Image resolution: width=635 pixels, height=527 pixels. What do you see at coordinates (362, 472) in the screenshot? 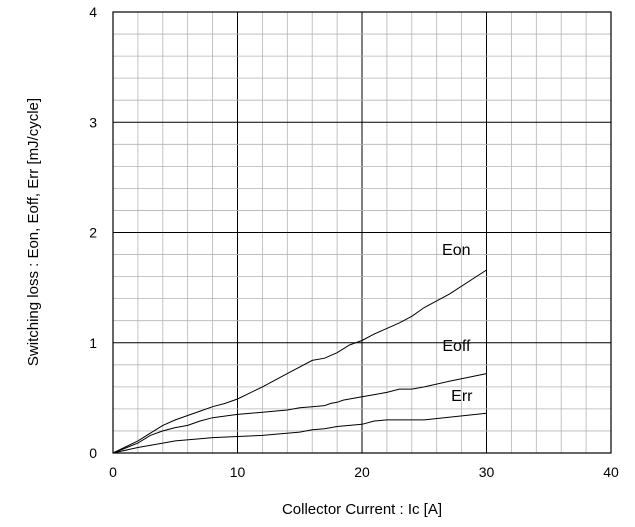
I see `x-tick-label: 20` at bounding box center [362, 472].